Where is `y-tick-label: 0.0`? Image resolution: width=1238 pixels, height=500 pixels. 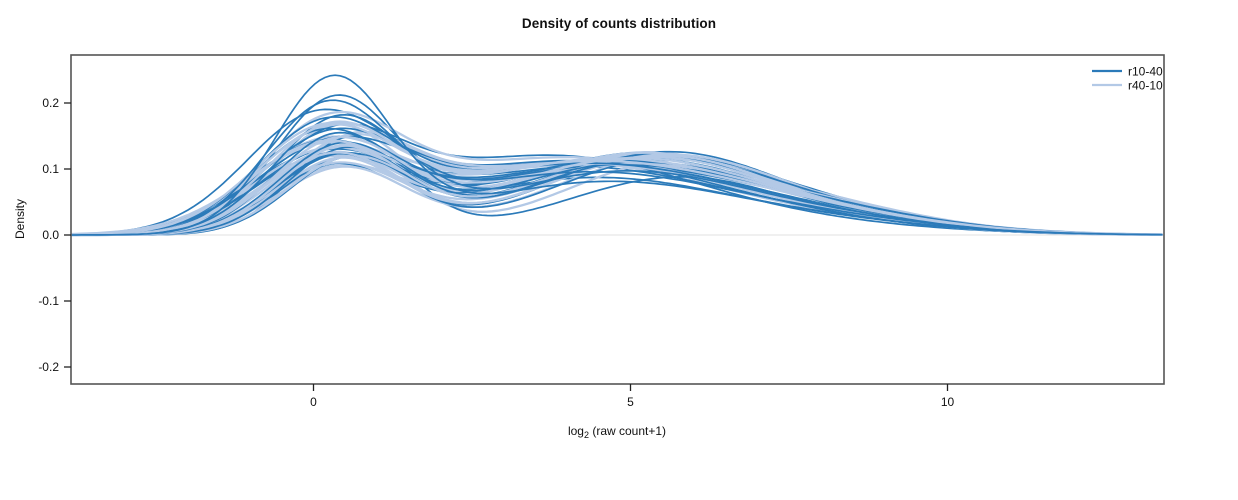 y-tick-label: 0.0 is located at coordinates (50, 235).